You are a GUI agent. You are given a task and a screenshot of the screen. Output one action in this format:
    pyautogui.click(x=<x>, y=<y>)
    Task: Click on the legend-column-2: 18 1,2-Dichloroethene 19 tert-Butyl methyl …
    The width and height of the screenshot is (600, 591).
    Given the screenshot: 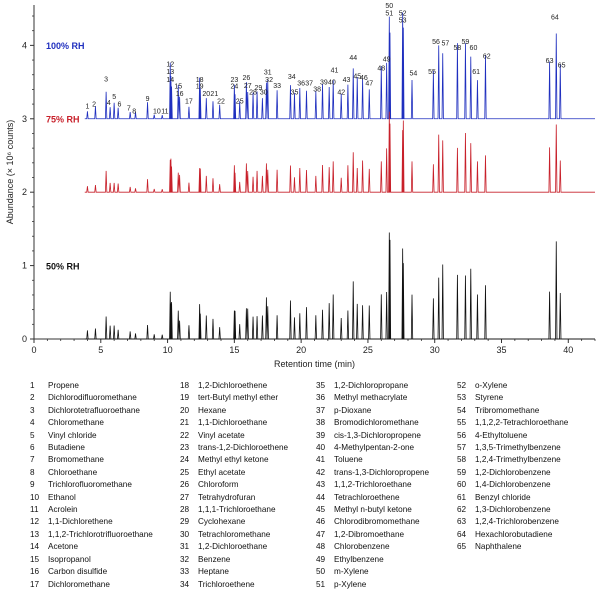 What is the action you would take?
    pyautogui.click(x=234, y=485)
    